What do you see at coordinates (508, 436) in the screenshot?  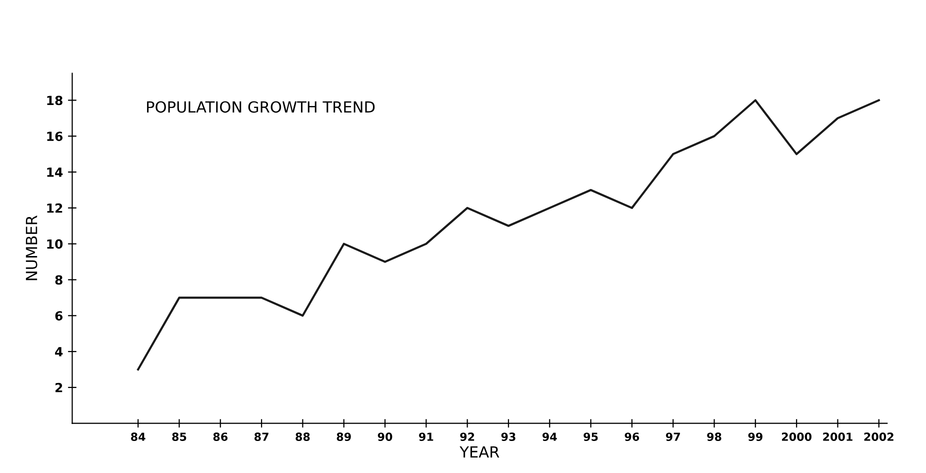 I see `x-tick-label: 93` at bounding box center [508, 436].